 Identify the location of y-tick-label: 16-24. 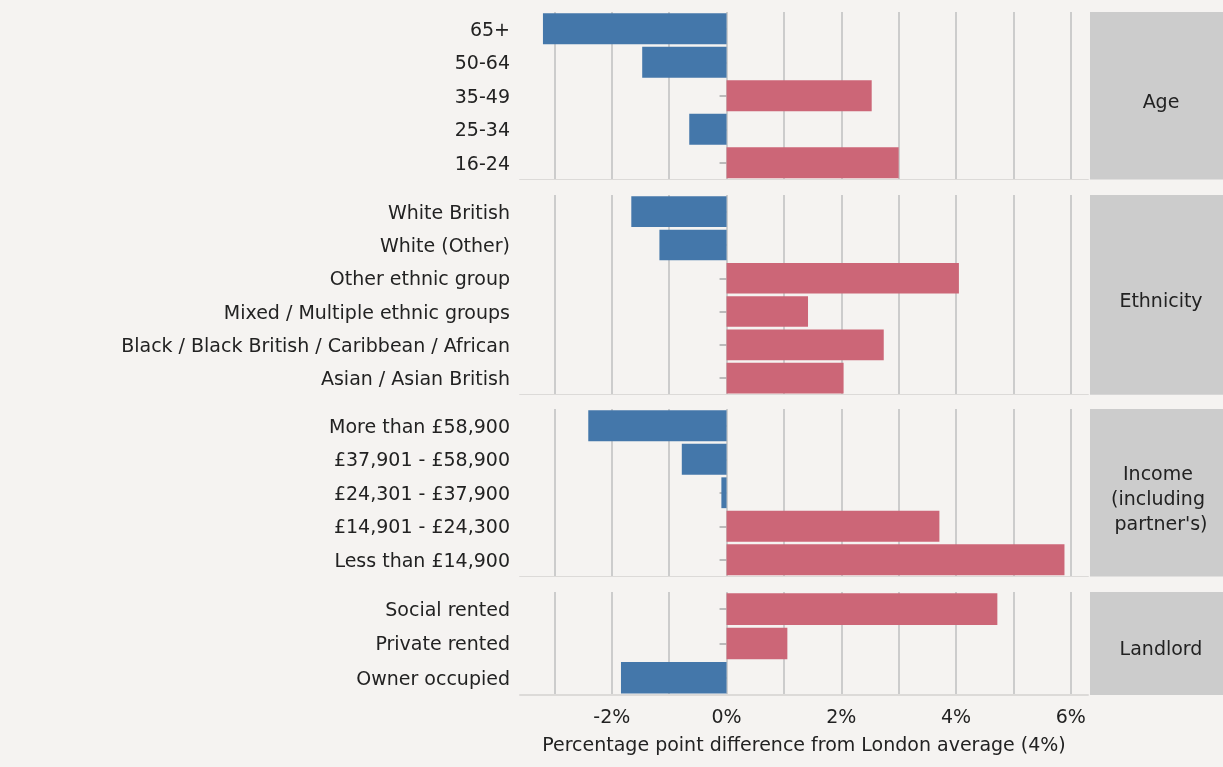
(482, 162).